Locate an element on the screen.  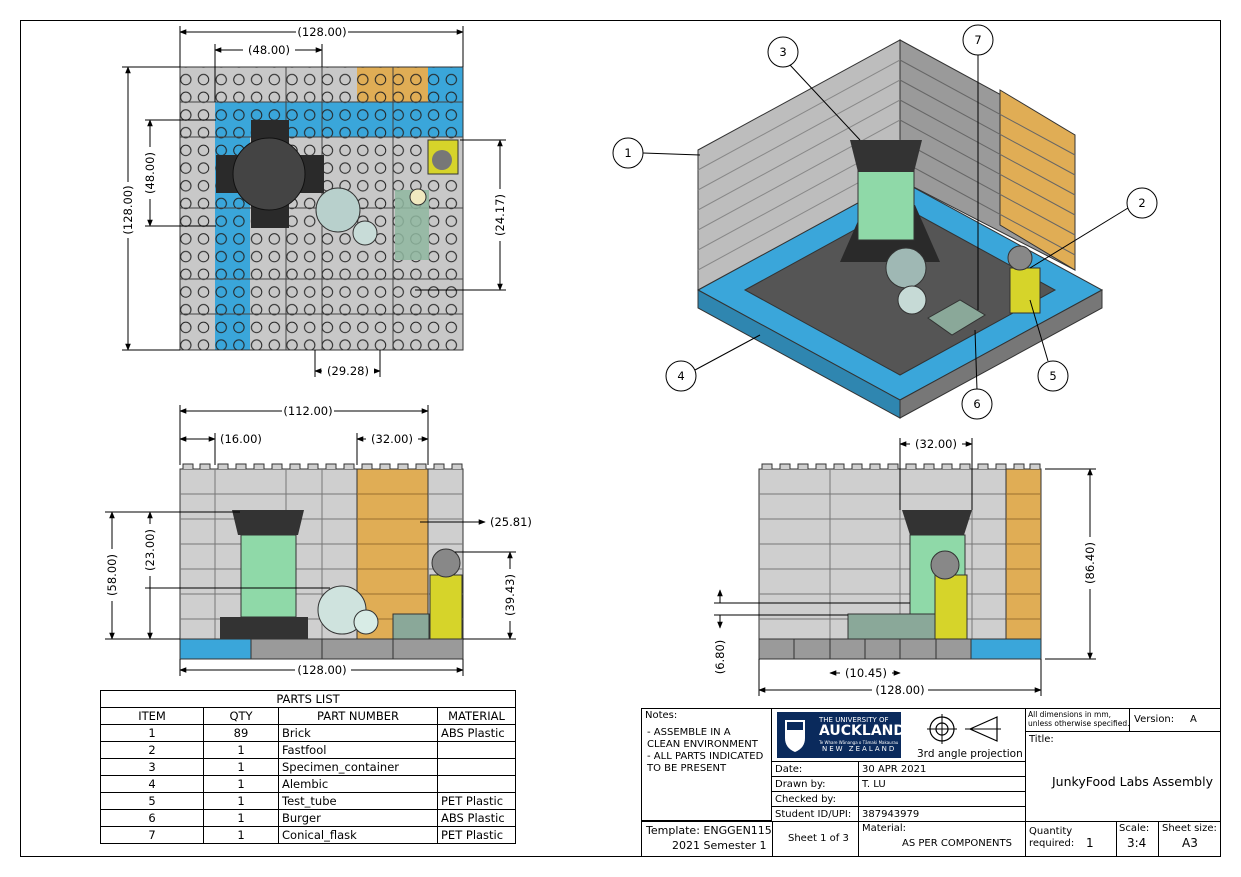
cell: 5 is located at coordinates (152, 801).